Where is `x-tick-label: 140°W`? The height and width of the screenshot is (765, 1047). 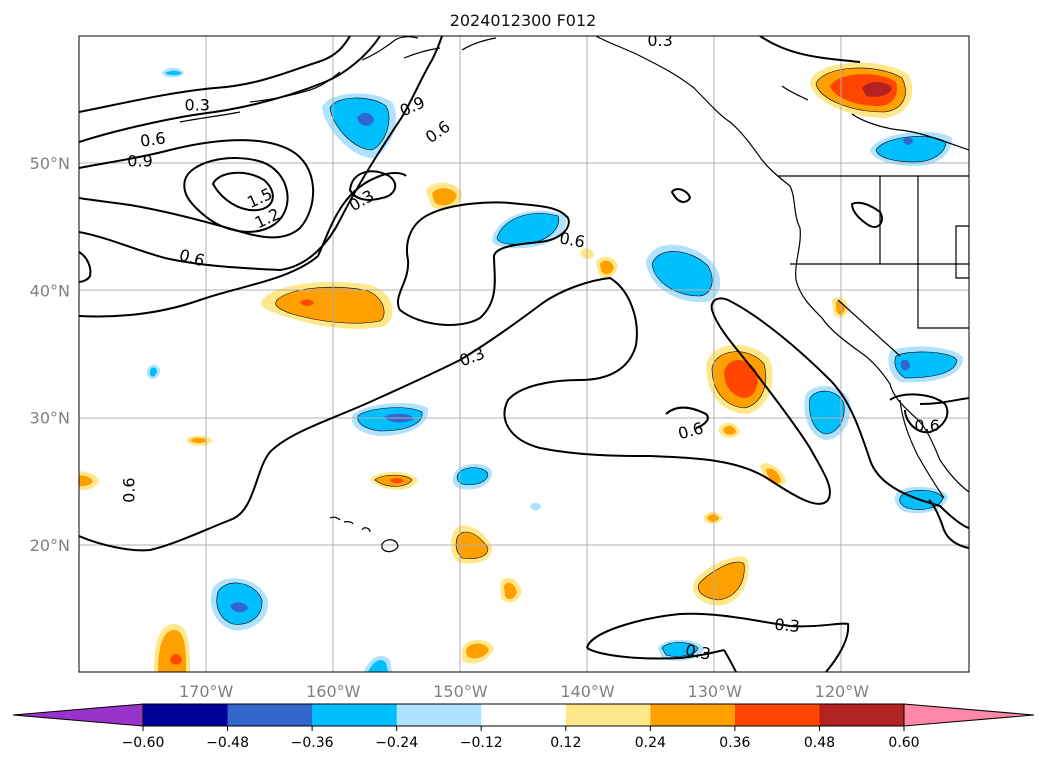 x-tick-label: 140°W is located at coordinates (587, 691).